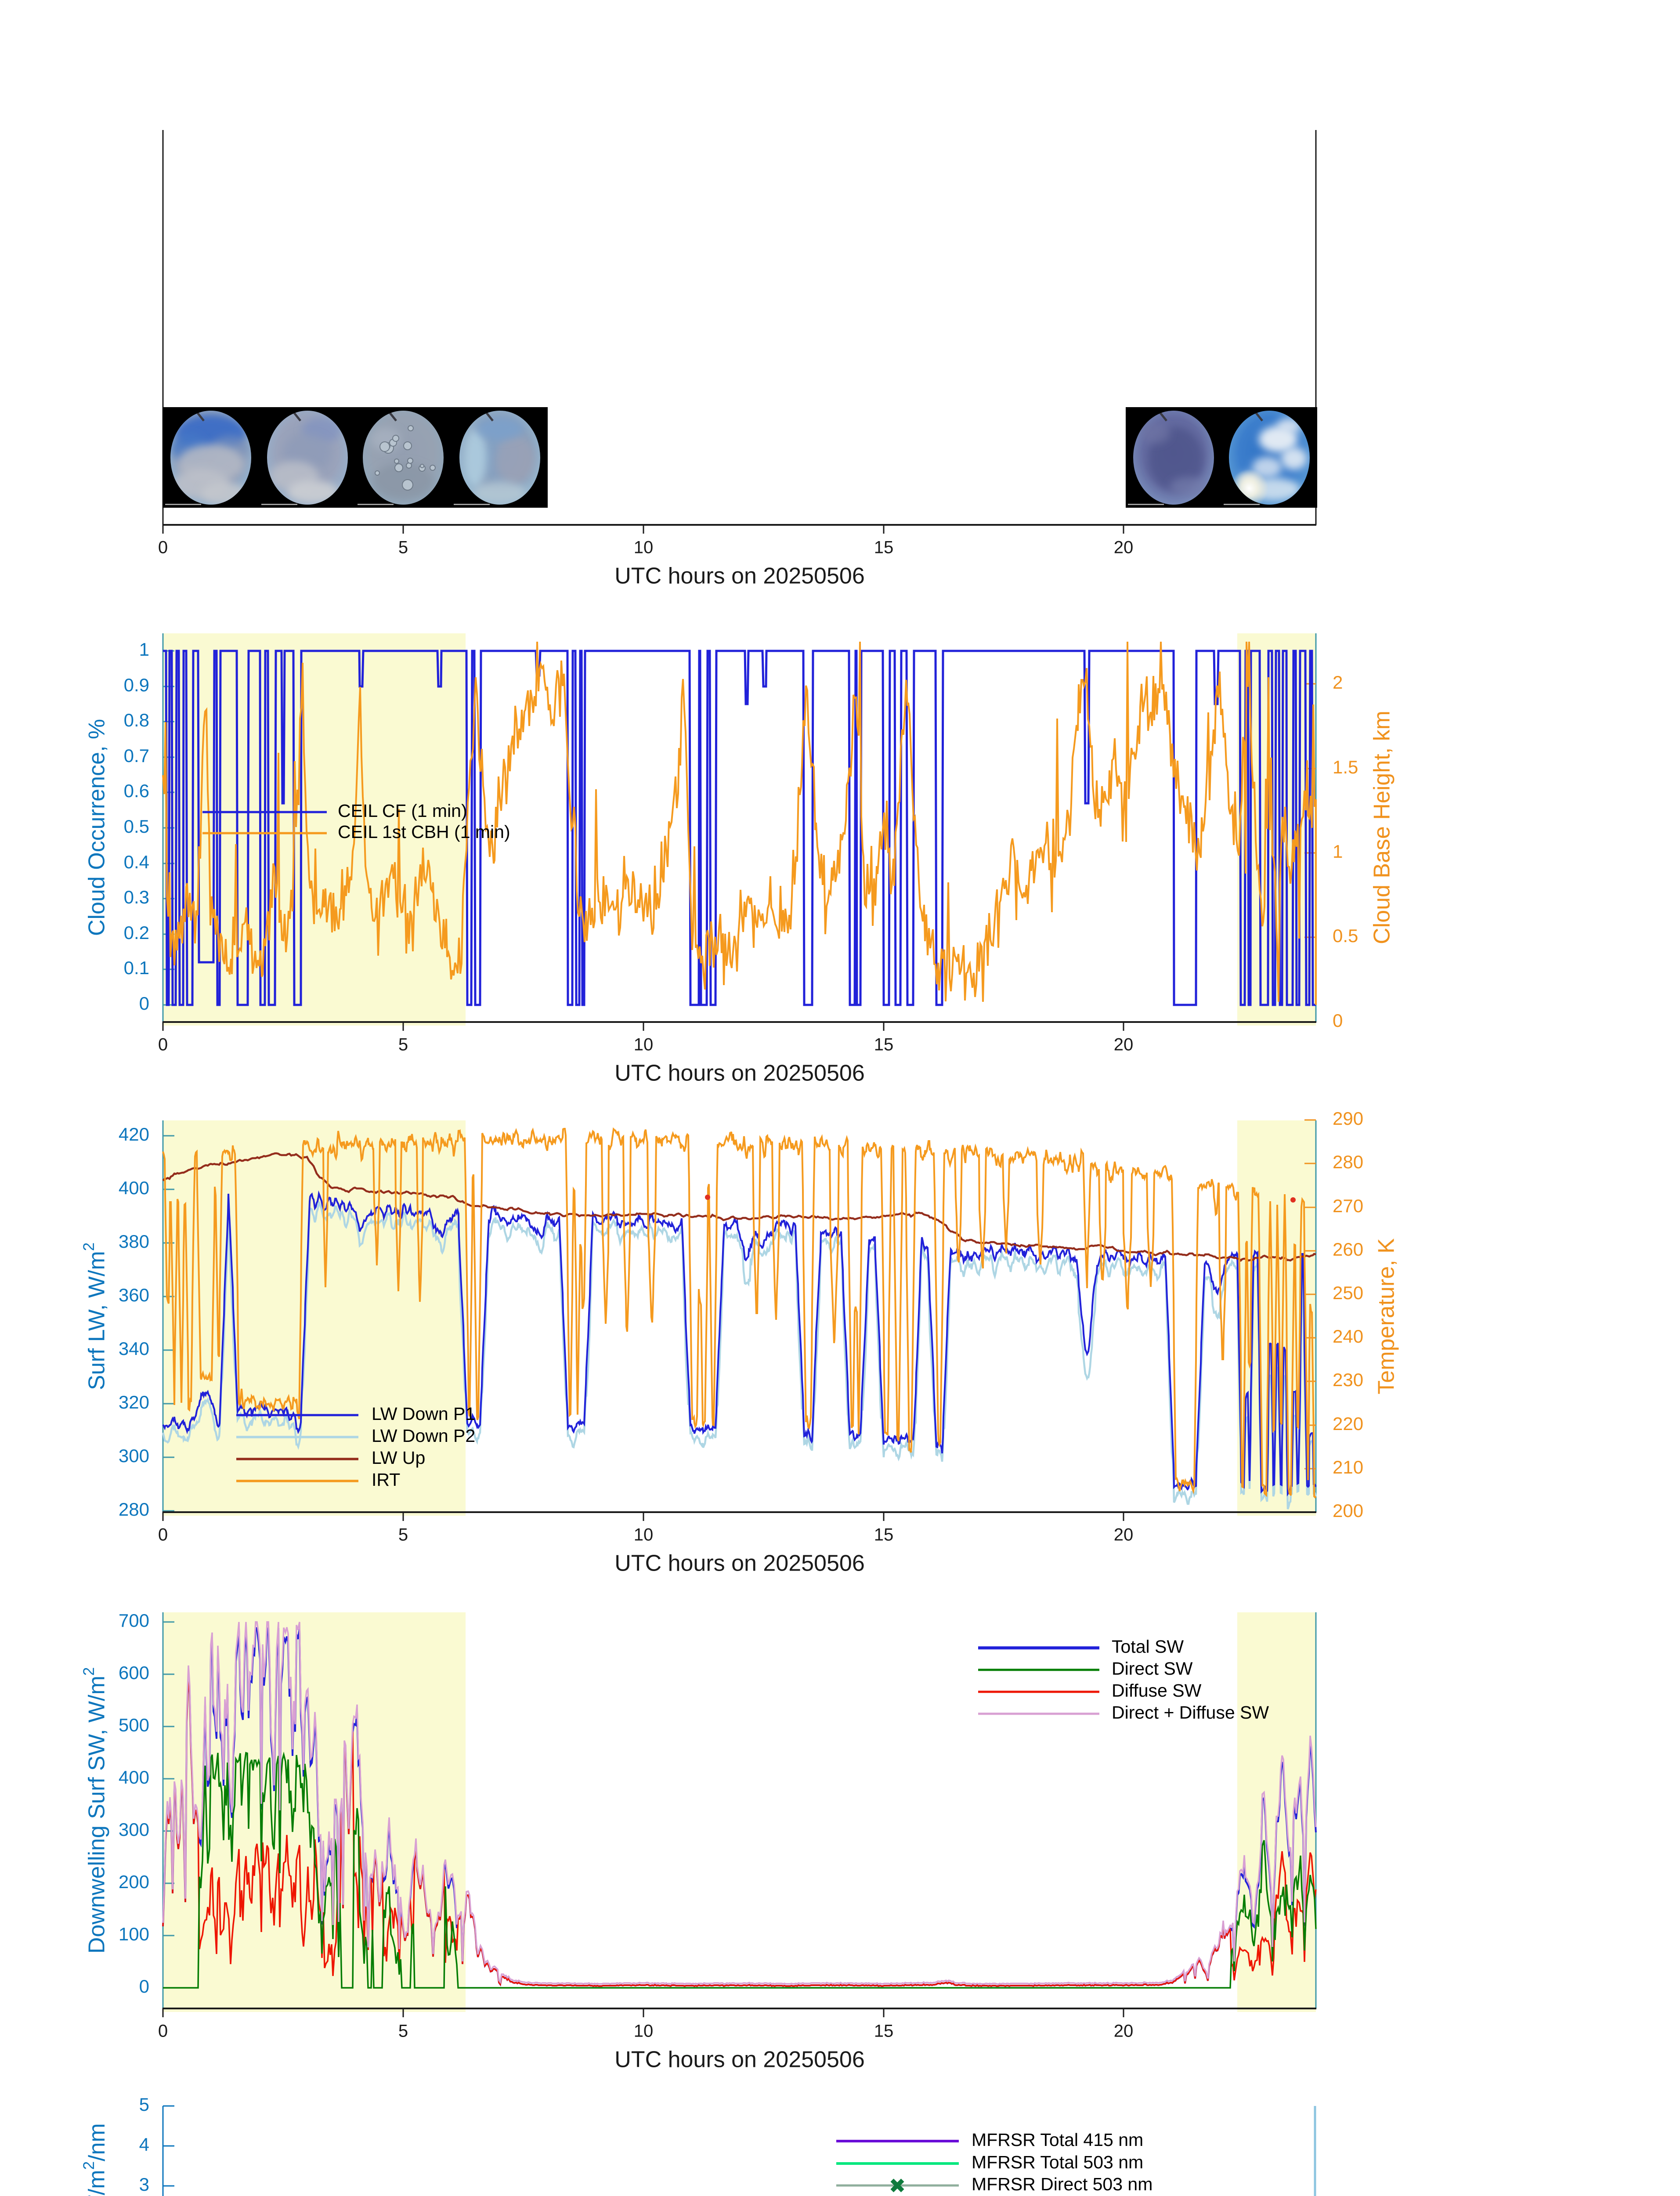 Image resolution: width=1680 pixels, height=2196 pixels. I want to click on svg-text: 0.9, so click(136, 685).